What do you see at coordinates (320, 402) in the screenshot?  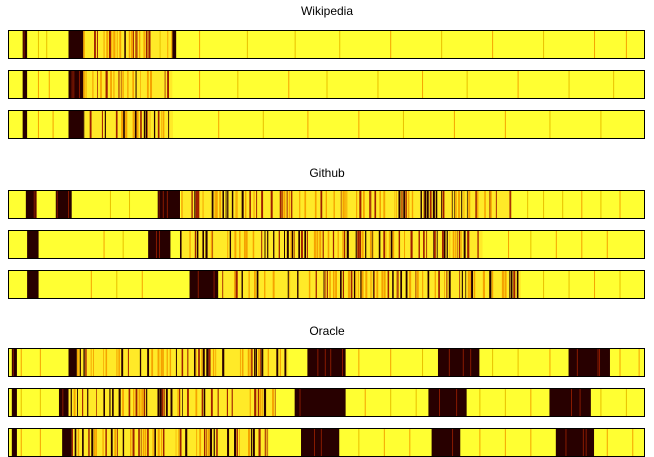 I see `strip-oracle-2-dark-block` at bounding box center [320, 402].